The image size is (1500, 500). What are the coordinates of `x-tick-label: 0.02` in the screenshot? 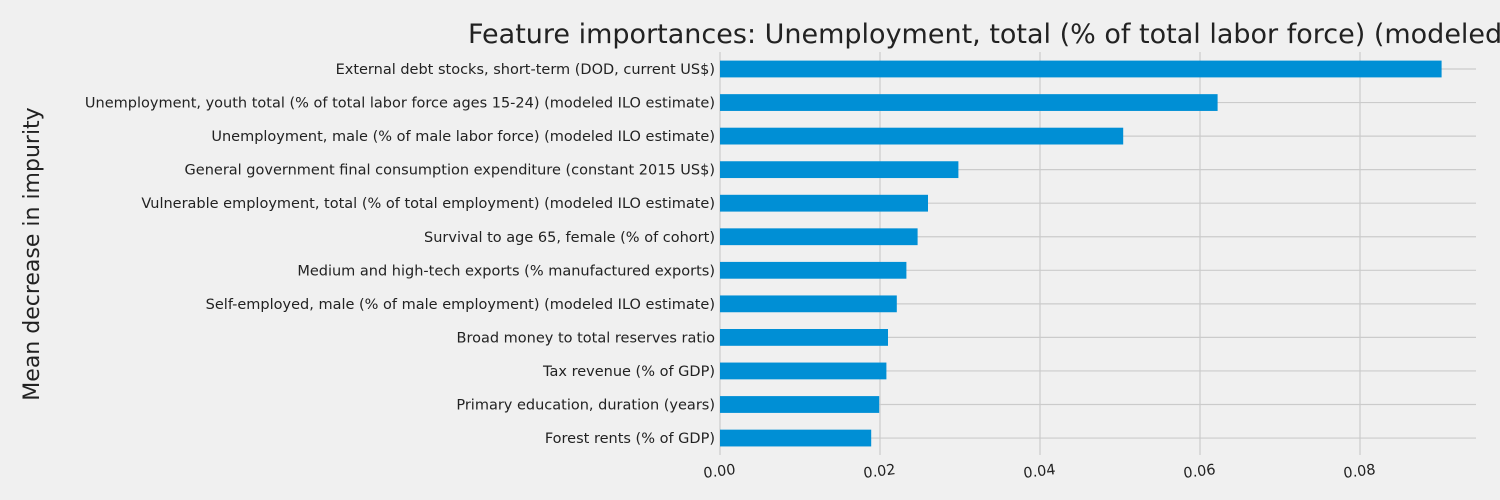 It's located at (880, 472).